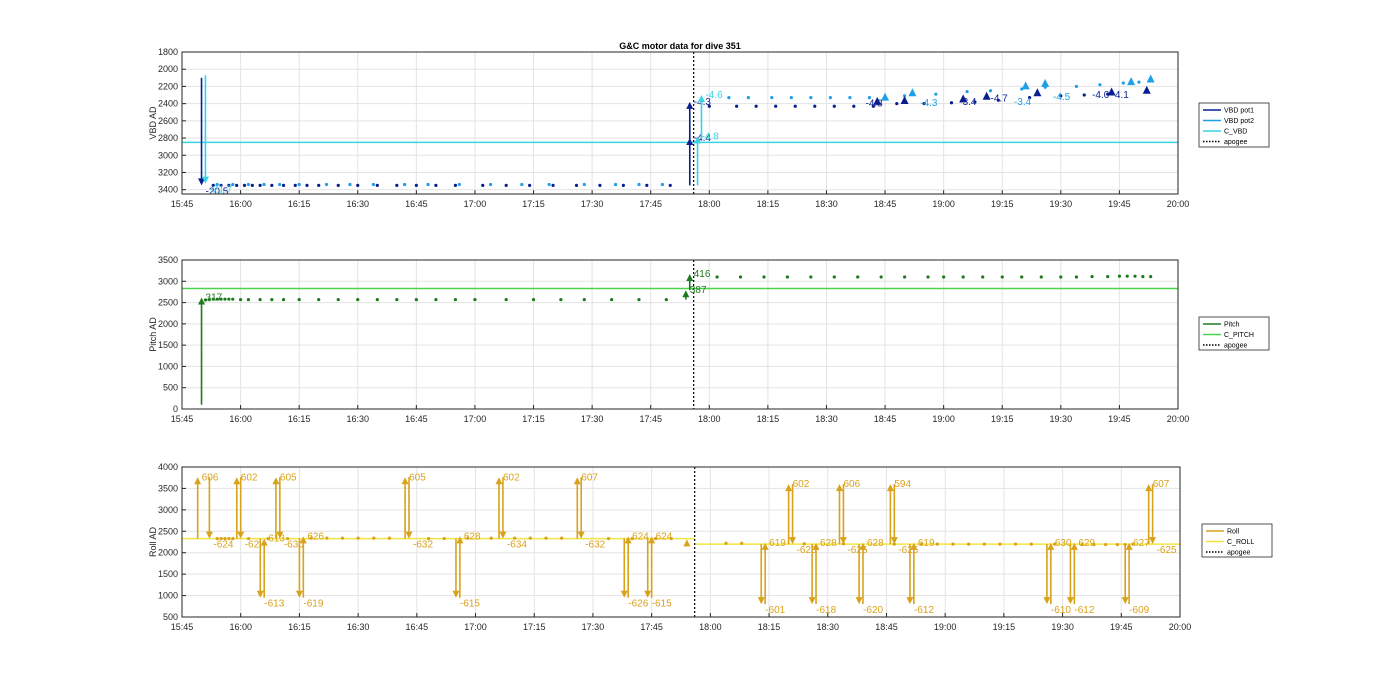 The width and height of the screenshot is (1400, 693). Describe the element at coordinates (711, 136) in the screenshot. I see `arrow-label: -4.8` at that location.